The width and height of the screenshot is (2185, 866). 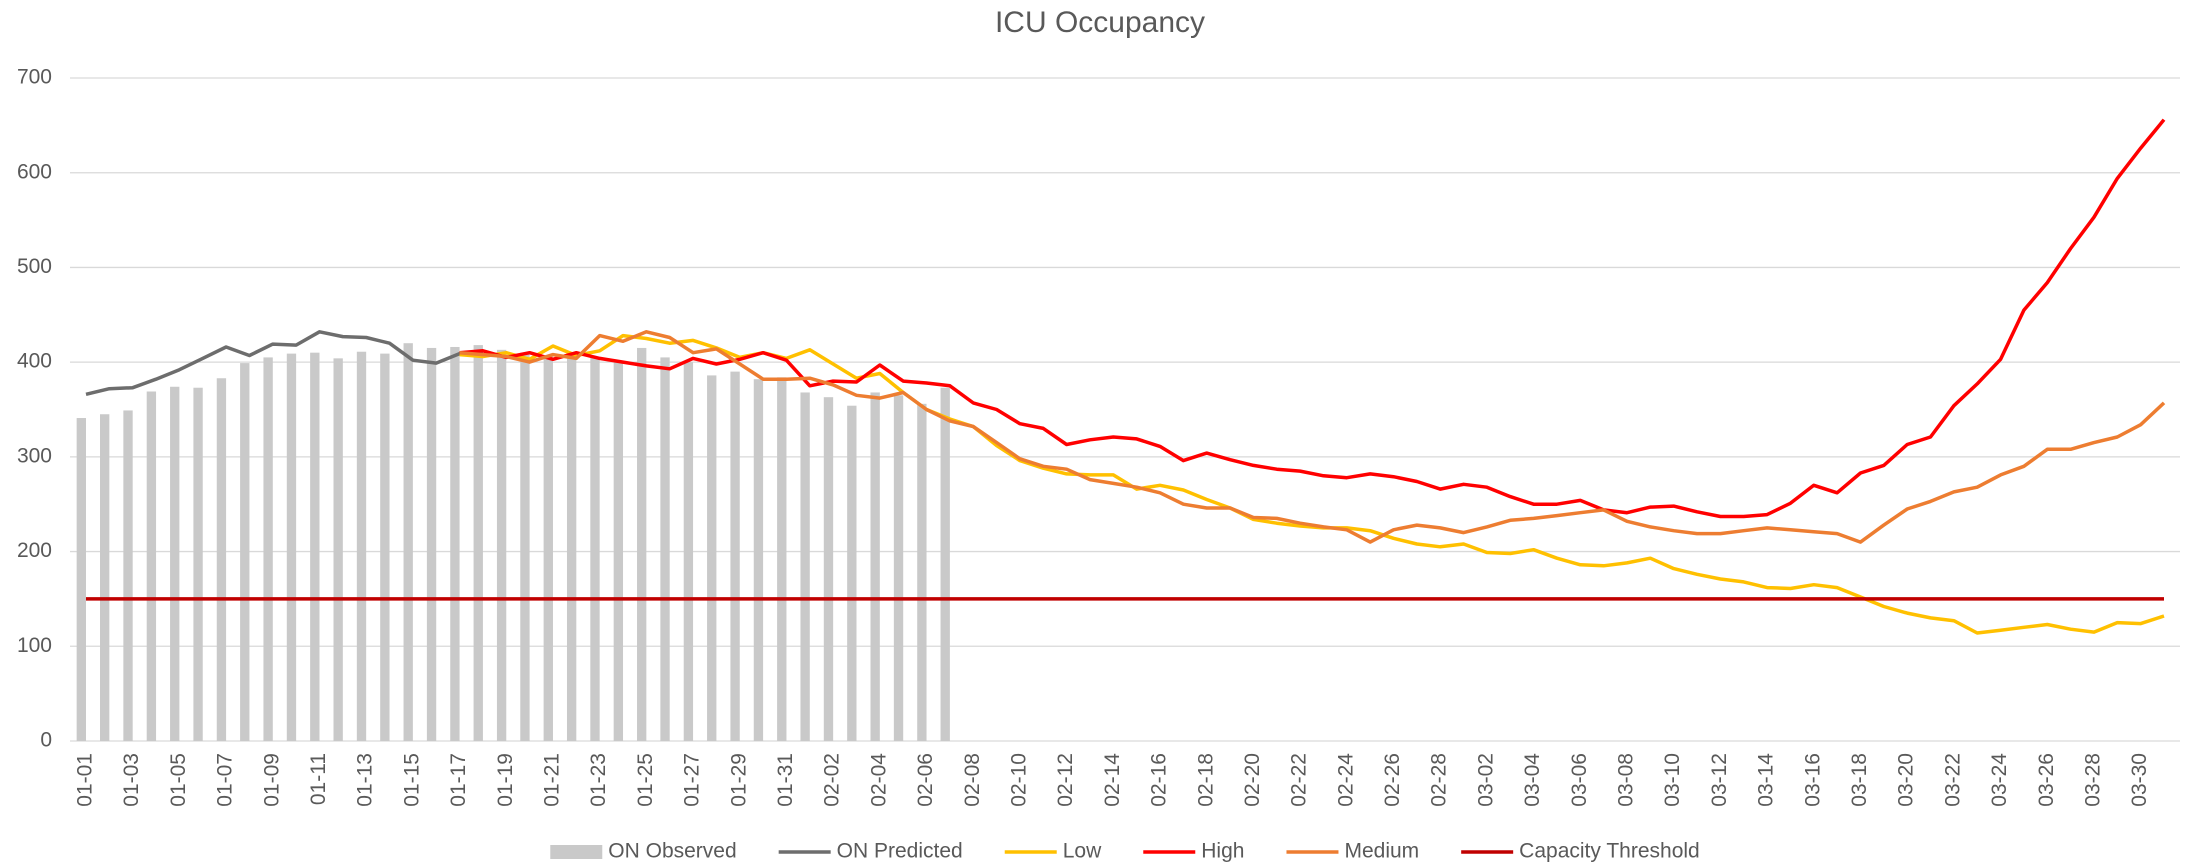 I want to click on y-tick-label: 400, so click(x=34, y=361).